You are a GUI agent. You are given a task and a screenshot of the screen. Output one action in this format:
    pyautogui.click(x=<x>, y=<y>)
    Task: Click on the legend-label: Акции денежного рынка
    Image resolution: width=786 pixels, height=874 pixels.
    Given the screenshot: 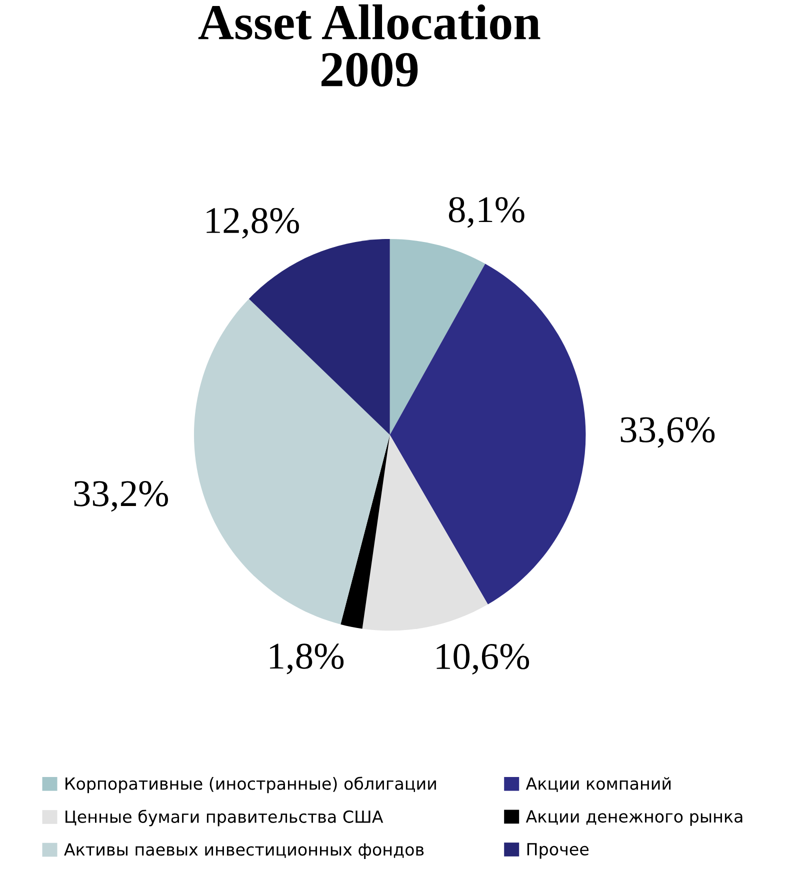 What is the action you would take?
    pyautogui.click(x=634, y=818)
    